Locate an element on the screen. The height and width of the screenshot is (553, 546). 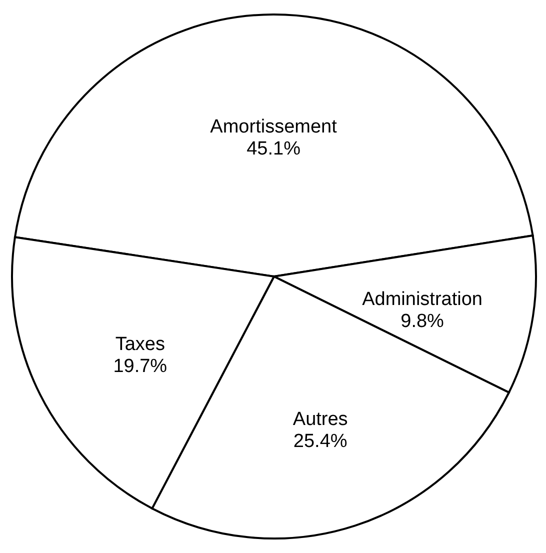
data-label: 9.8% is located at coordinates (422, 321).